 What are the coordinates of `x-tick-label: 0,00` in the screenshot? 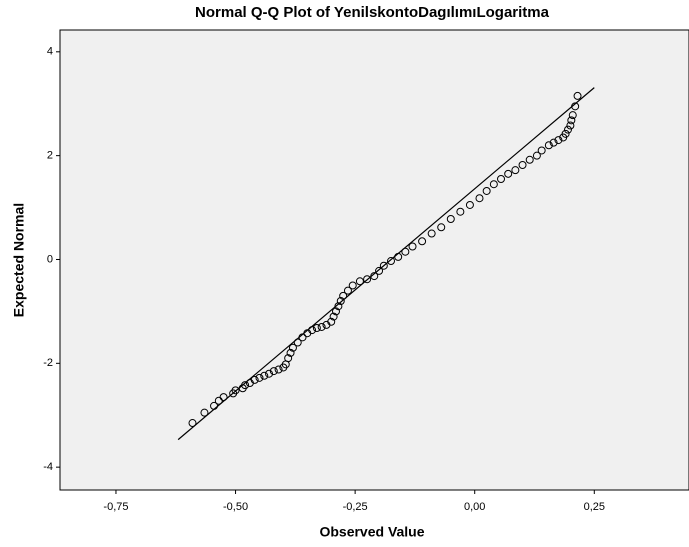 It's located at (474, 507).